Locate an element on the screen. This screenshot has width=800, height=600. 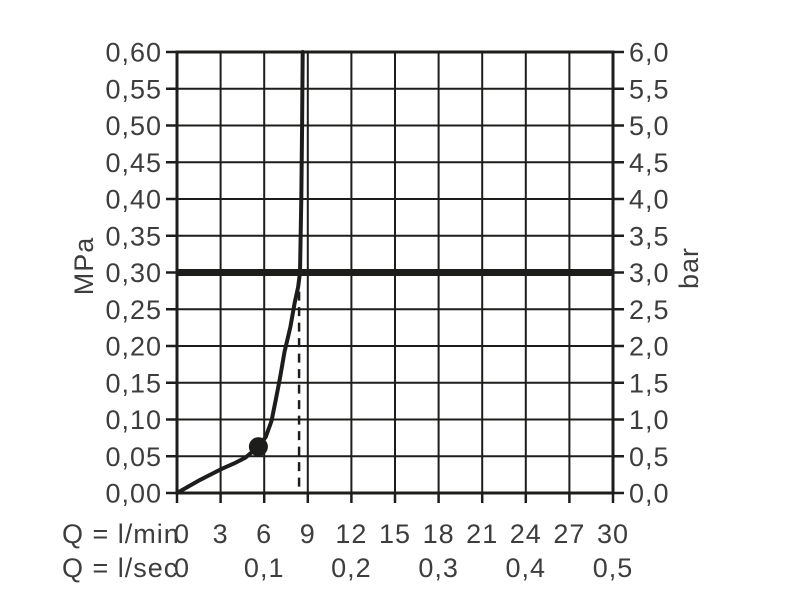
x-secondary-tick-label: 0,1 is located at coordinates (264, 568).